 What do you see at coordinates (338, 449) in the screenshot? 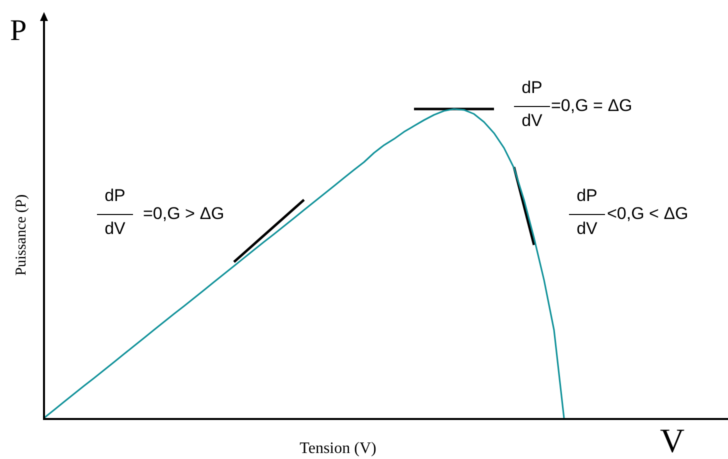
I see `x-axis-title: Tension (V)` at bounding box center [338, 449].